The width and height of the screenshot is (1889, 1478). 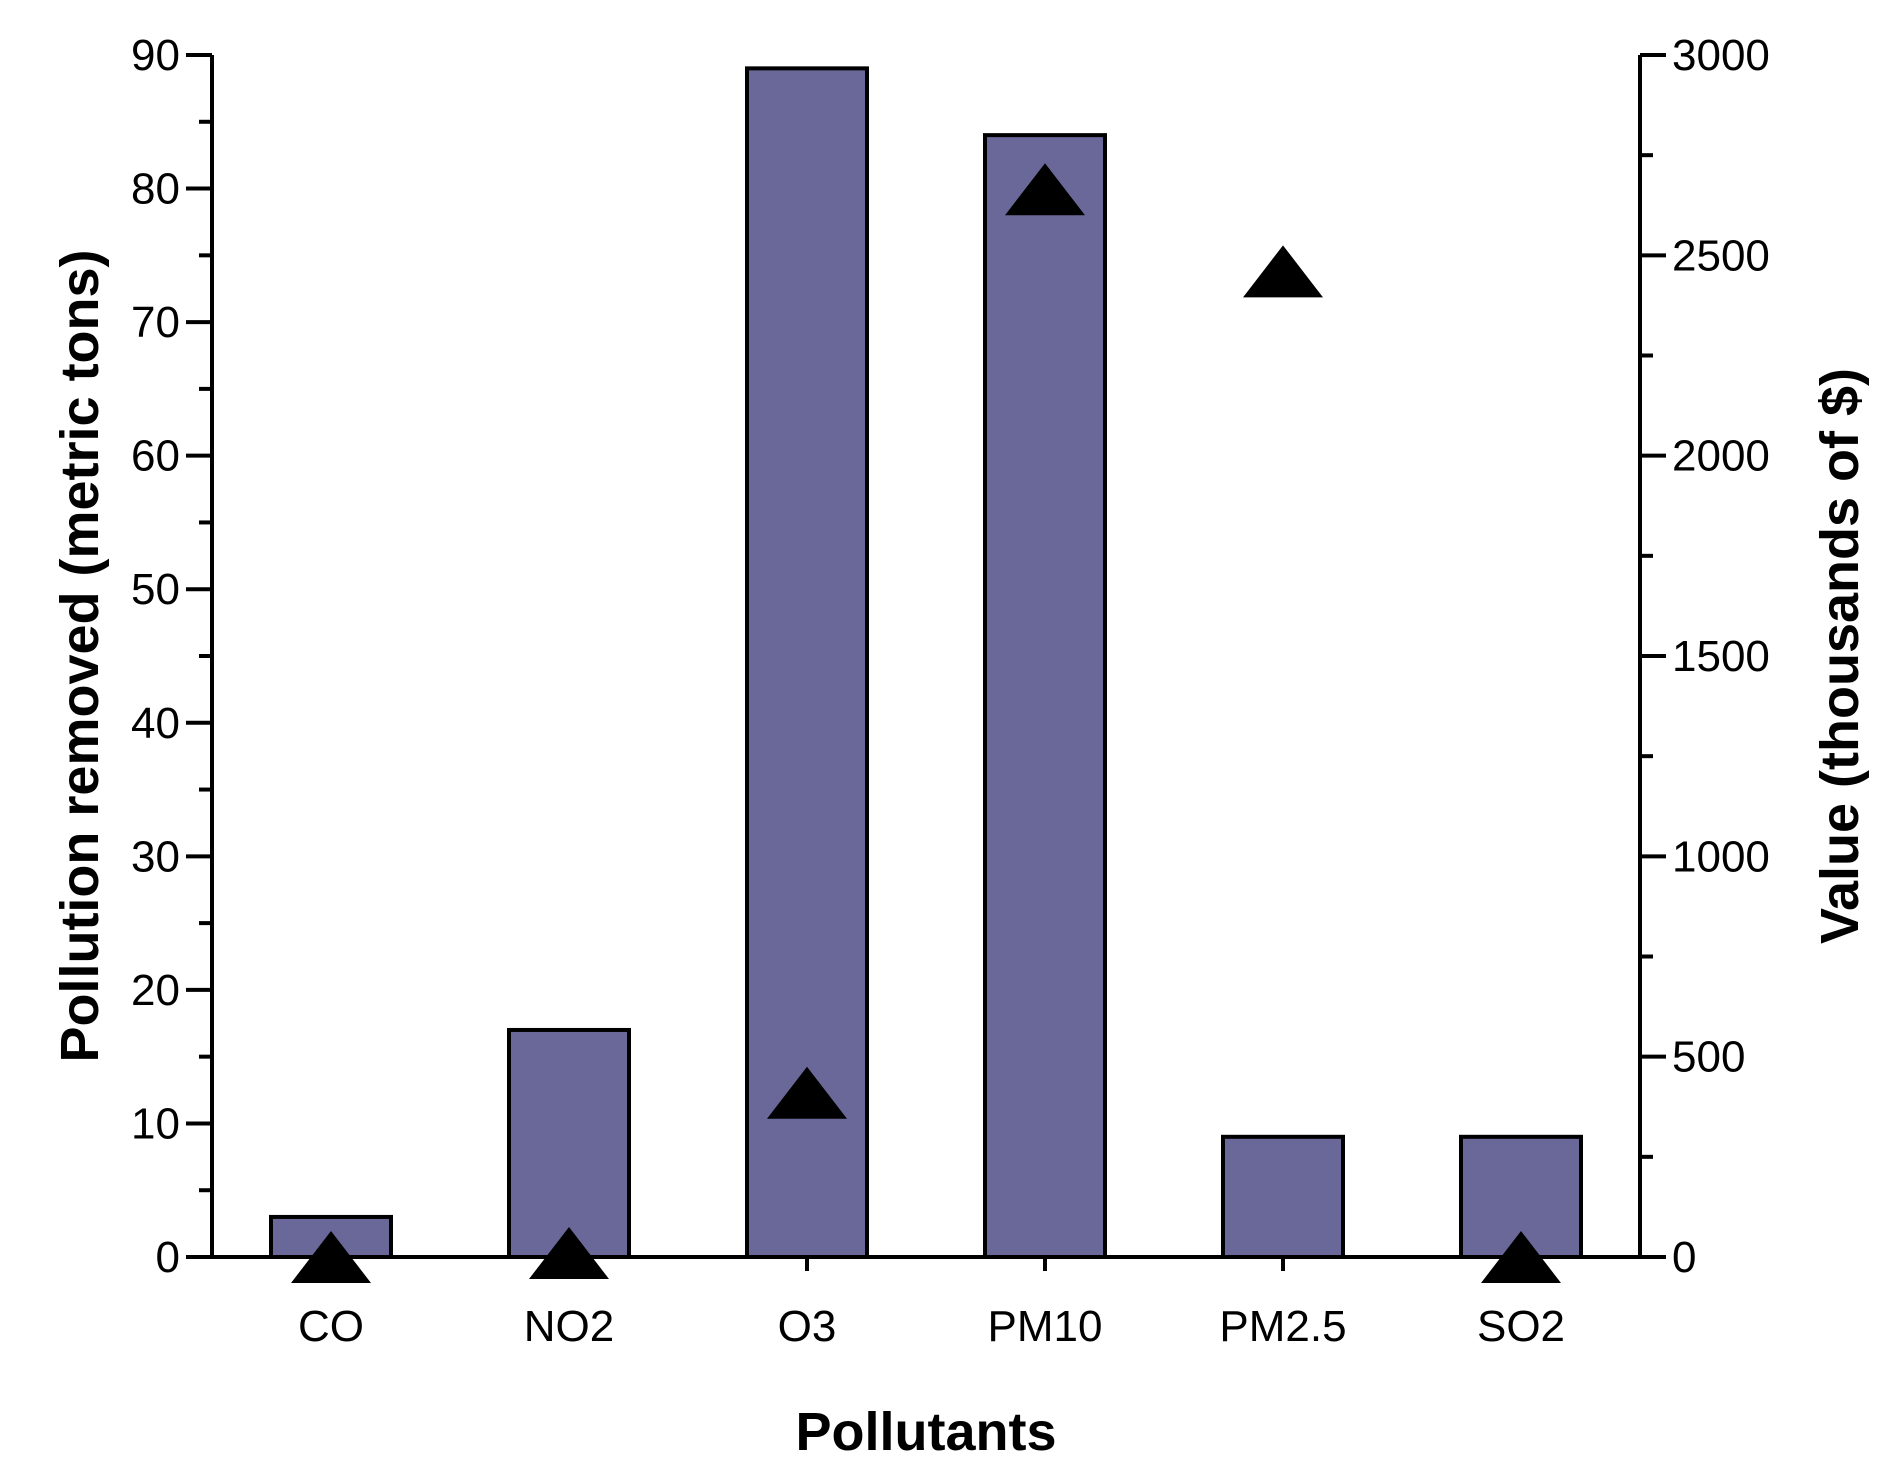 I want to click on x-tick-label: O3, so click(x=807, y=1326).